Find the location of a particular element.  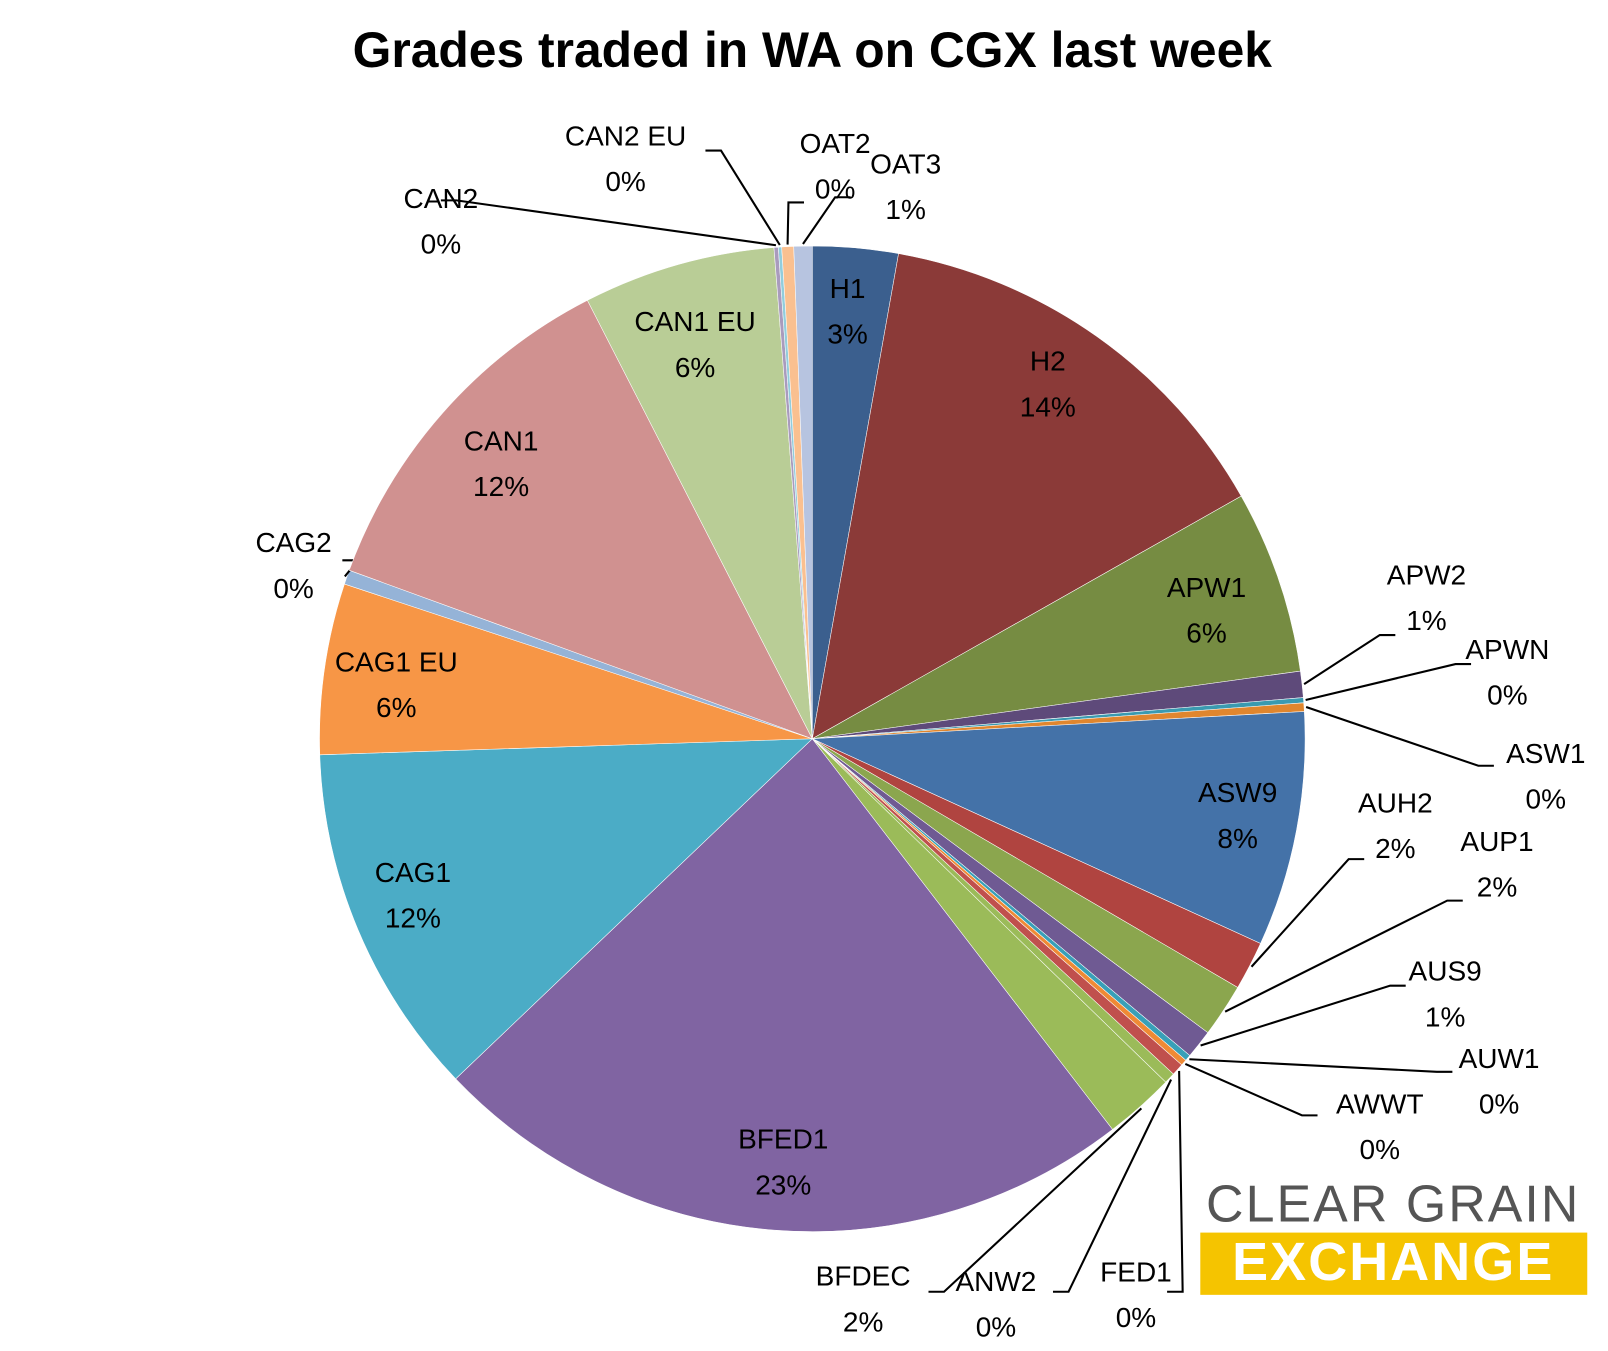

slice-name: AUH2 is located at coordinates (1395, 803).